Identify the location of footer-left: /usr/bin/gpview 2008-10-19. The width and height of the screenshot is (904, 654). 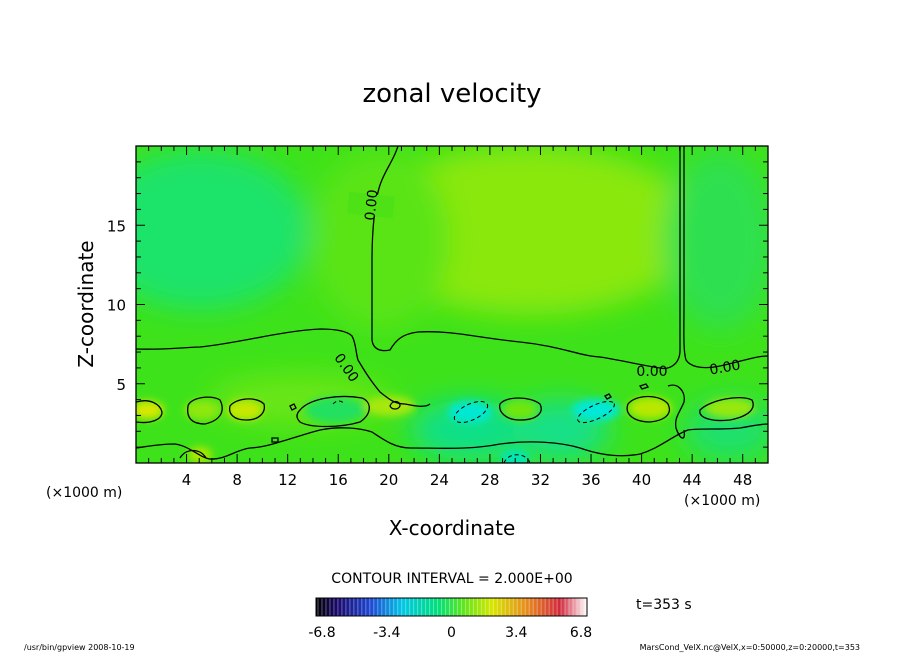
(79, 647).